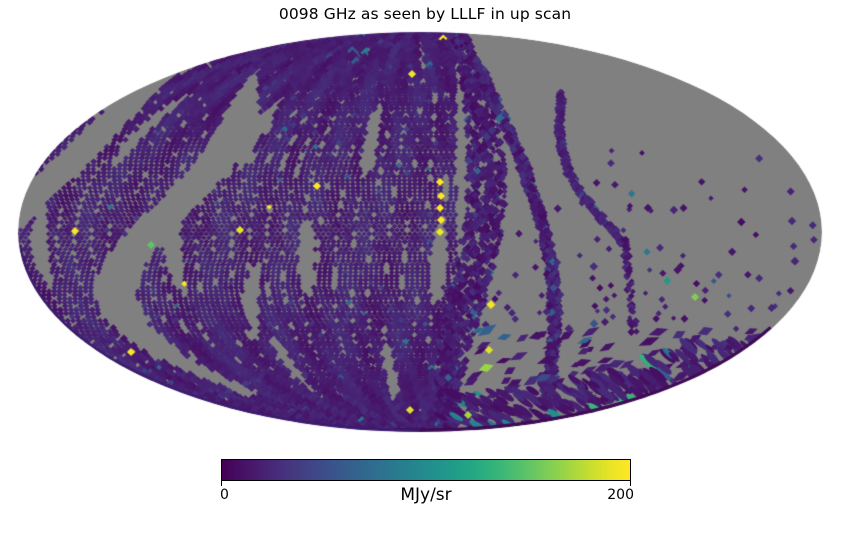 The height and width of the screenshot is (540, 850). I want to click on colorbar-tick-min, so click(222, 483).